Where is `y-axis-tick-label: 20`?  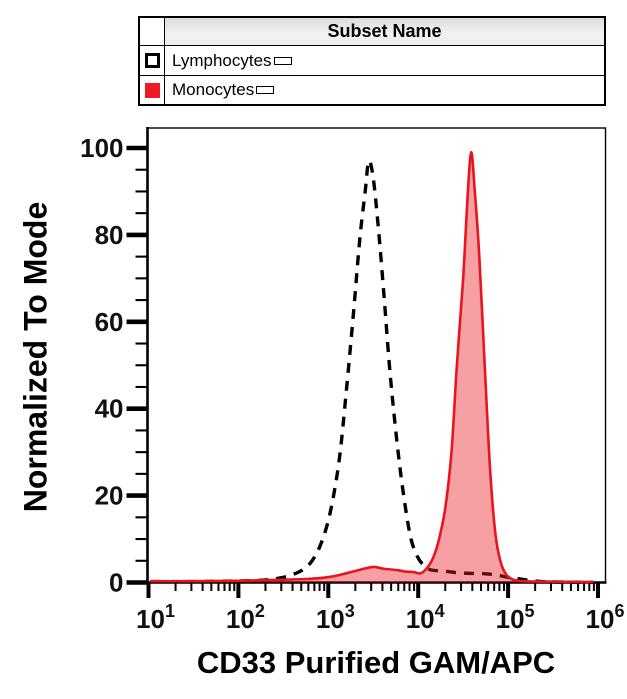 y-axis-tick-label: 20 is located at coordinates (109, 496).